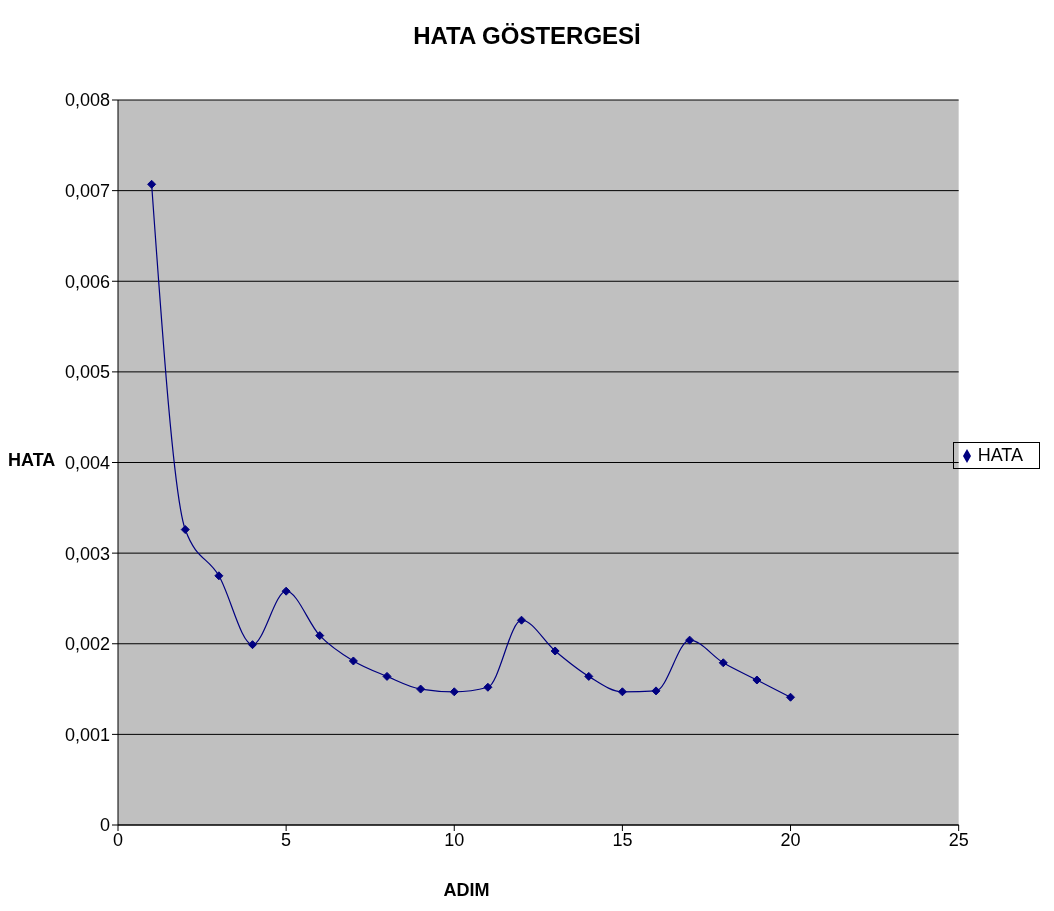 The width and height of the screenshot is (1054, 911). I want to click on x-tick-label: 0, so click(118, 839).